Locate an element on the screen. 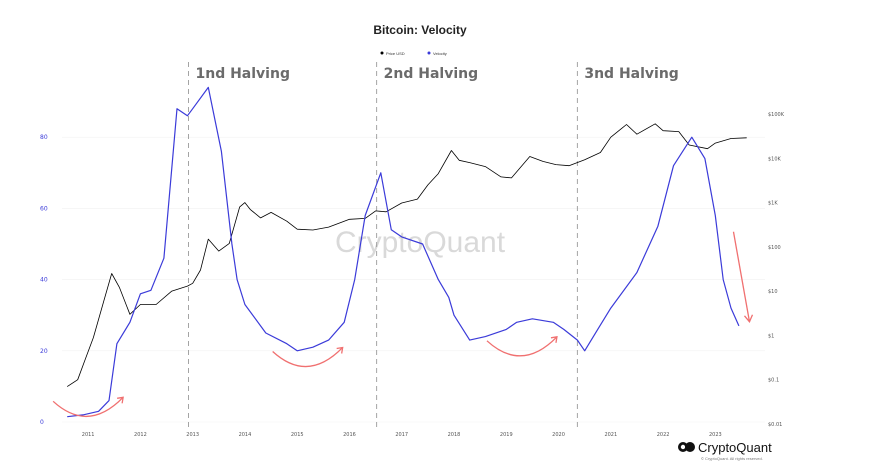  chart-title: Bitcoin: Velocity is located at coordinates (420, 30).